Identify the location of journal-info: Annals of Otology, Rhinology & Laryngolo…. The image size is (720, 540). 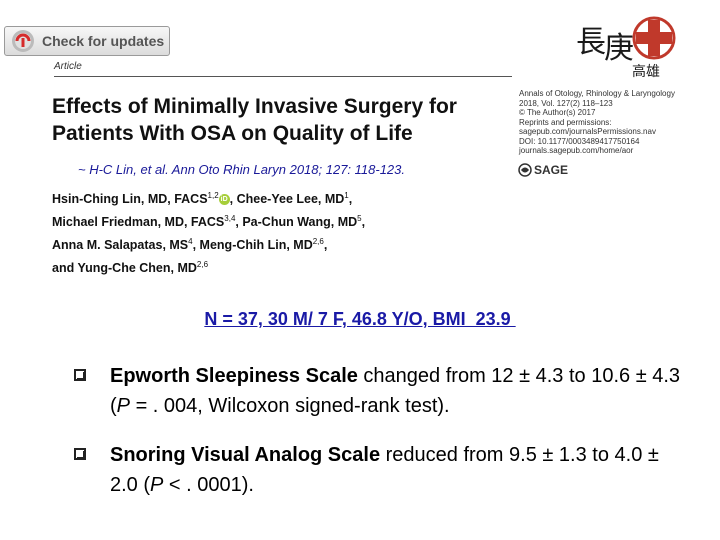
(619, 122).